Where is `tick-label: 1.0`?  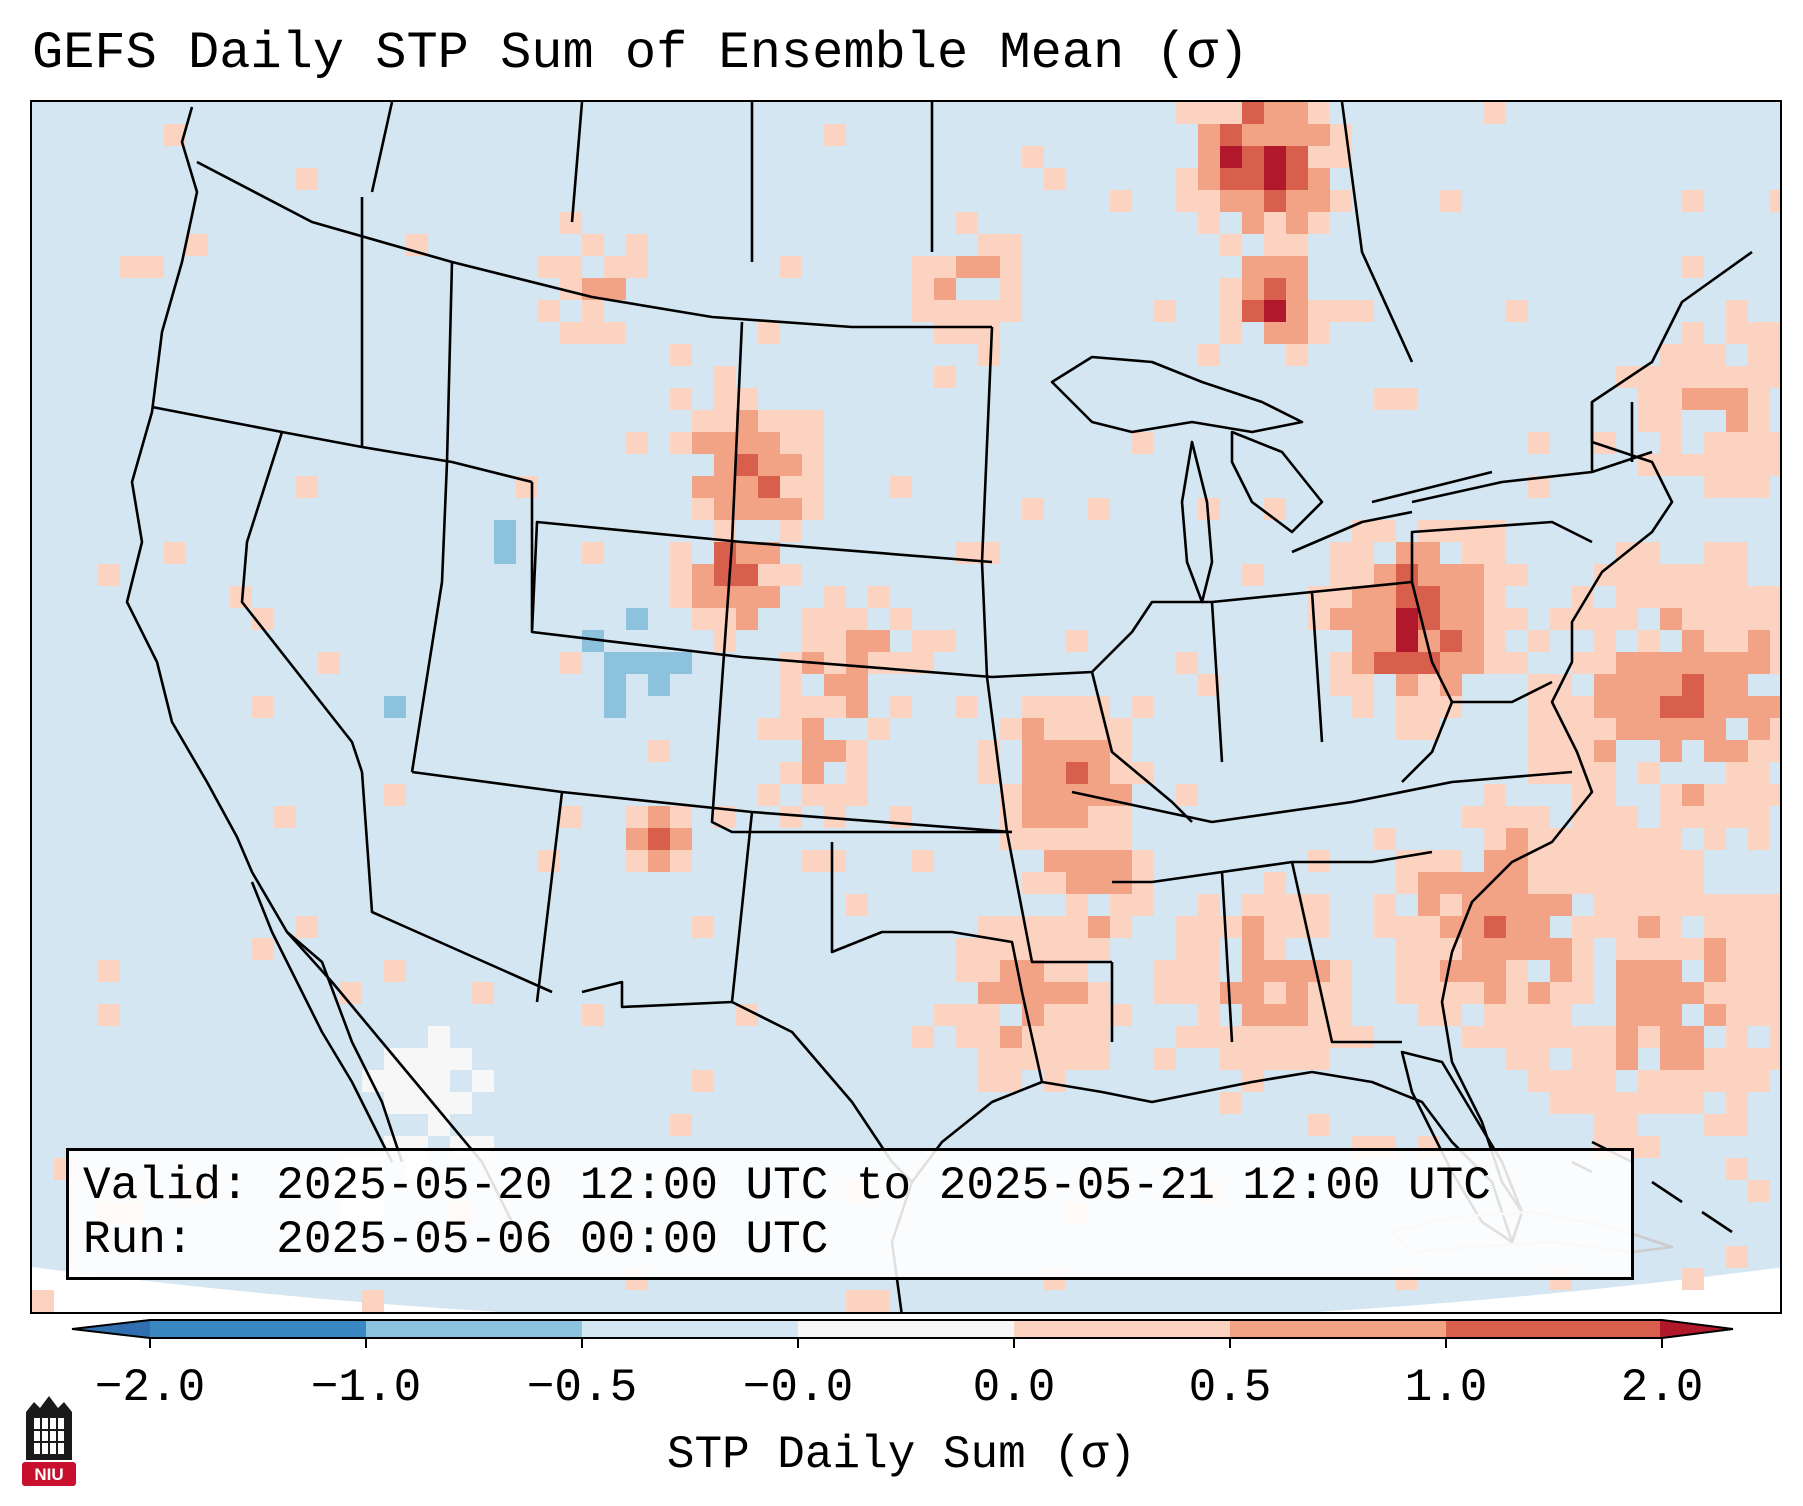
tick-label: 1.0 is located at coordinates (1446, 1388).